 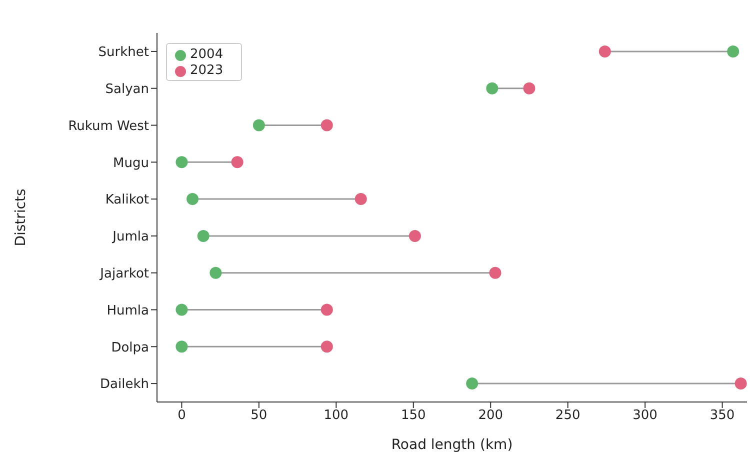 What do you see at coordinates (123, 52) in the screenshot?
I see `y-tick-label: Surkhet` at bounding box center [123, 52].